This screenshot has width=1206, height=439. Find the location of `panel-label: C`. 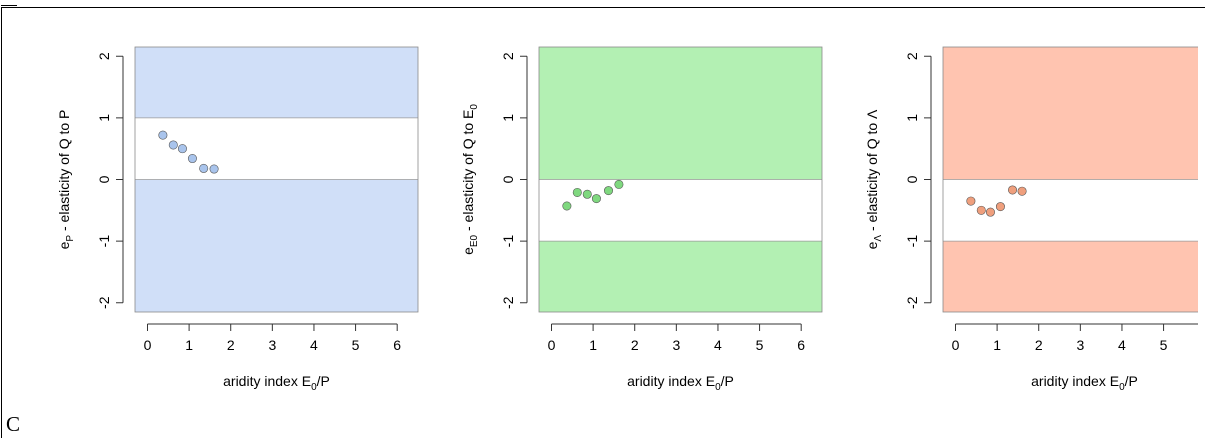

panel-label: C is located at coordinates (13, 424).